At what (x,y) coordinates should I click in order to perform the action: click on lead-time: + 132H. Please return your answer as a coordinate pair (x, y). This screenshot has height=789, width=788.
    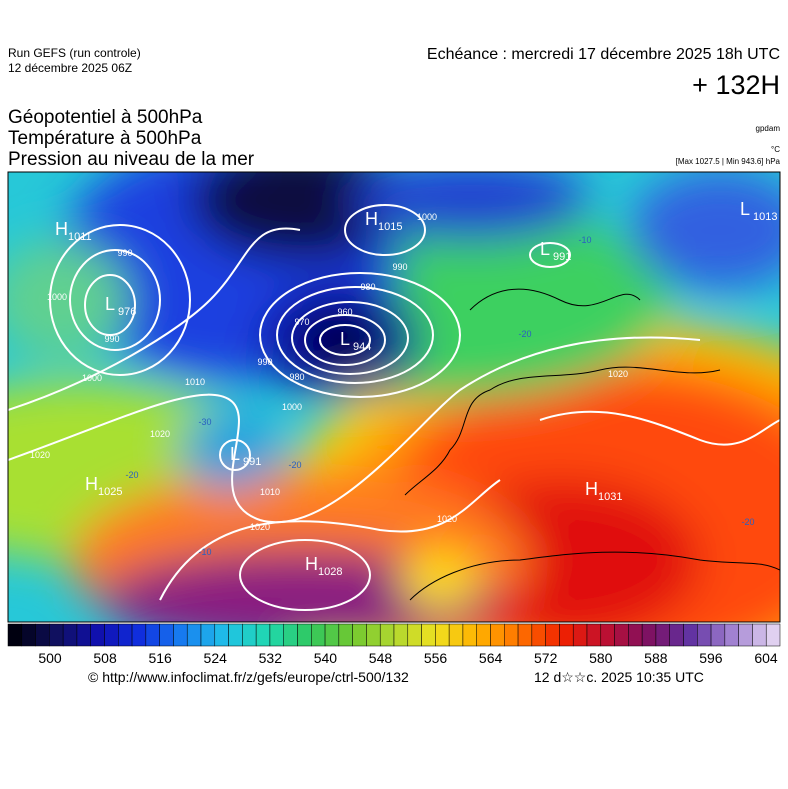
    Looking at the image, I should click on (736, 85).